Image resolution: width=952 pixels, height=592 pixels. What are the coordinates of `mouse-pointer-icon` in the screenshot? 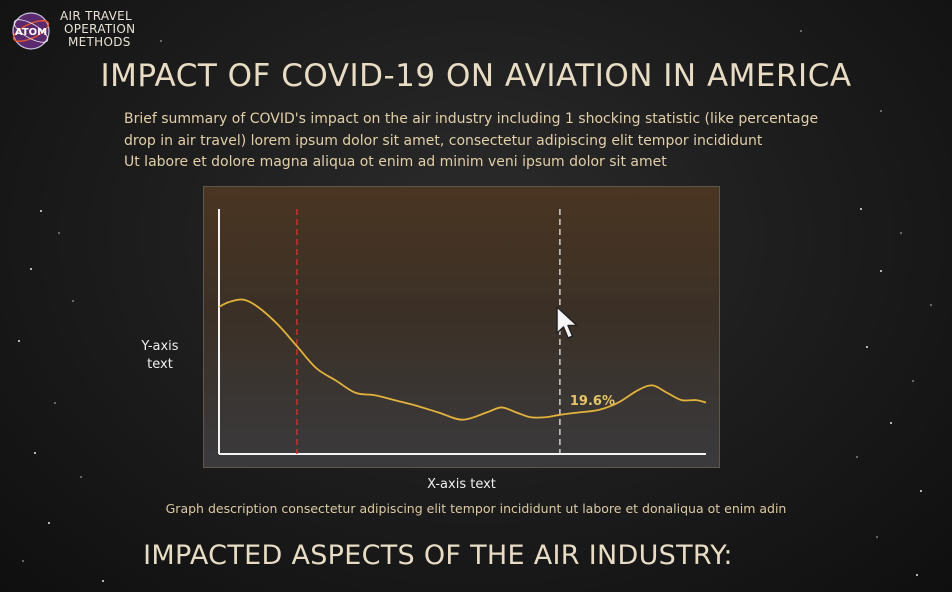 It's located at (567, 322).